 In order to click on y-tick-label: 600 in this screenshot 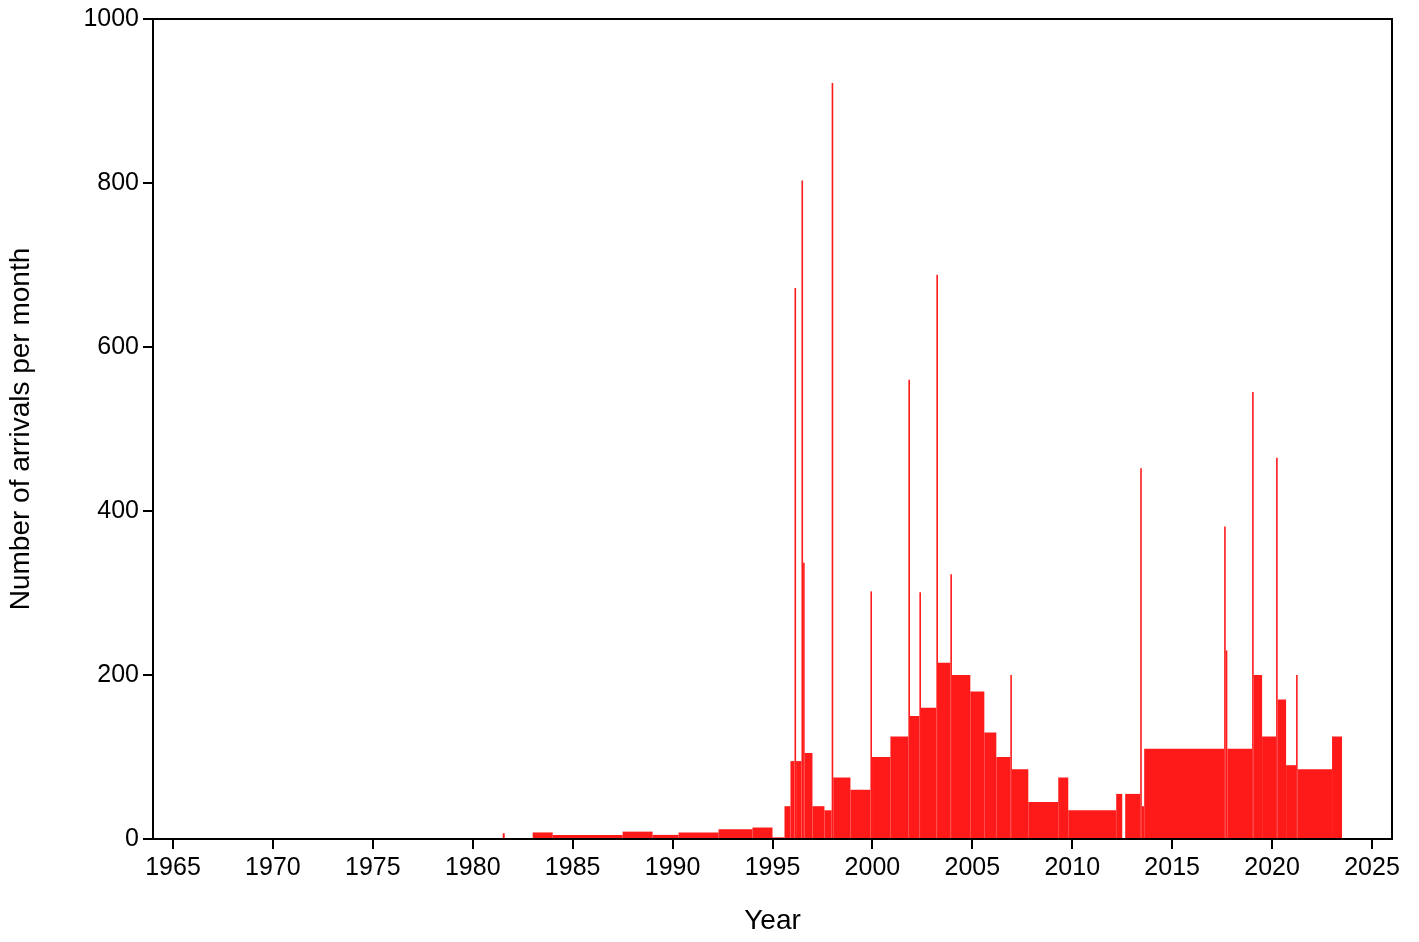, I will do `click(118, 344)`.